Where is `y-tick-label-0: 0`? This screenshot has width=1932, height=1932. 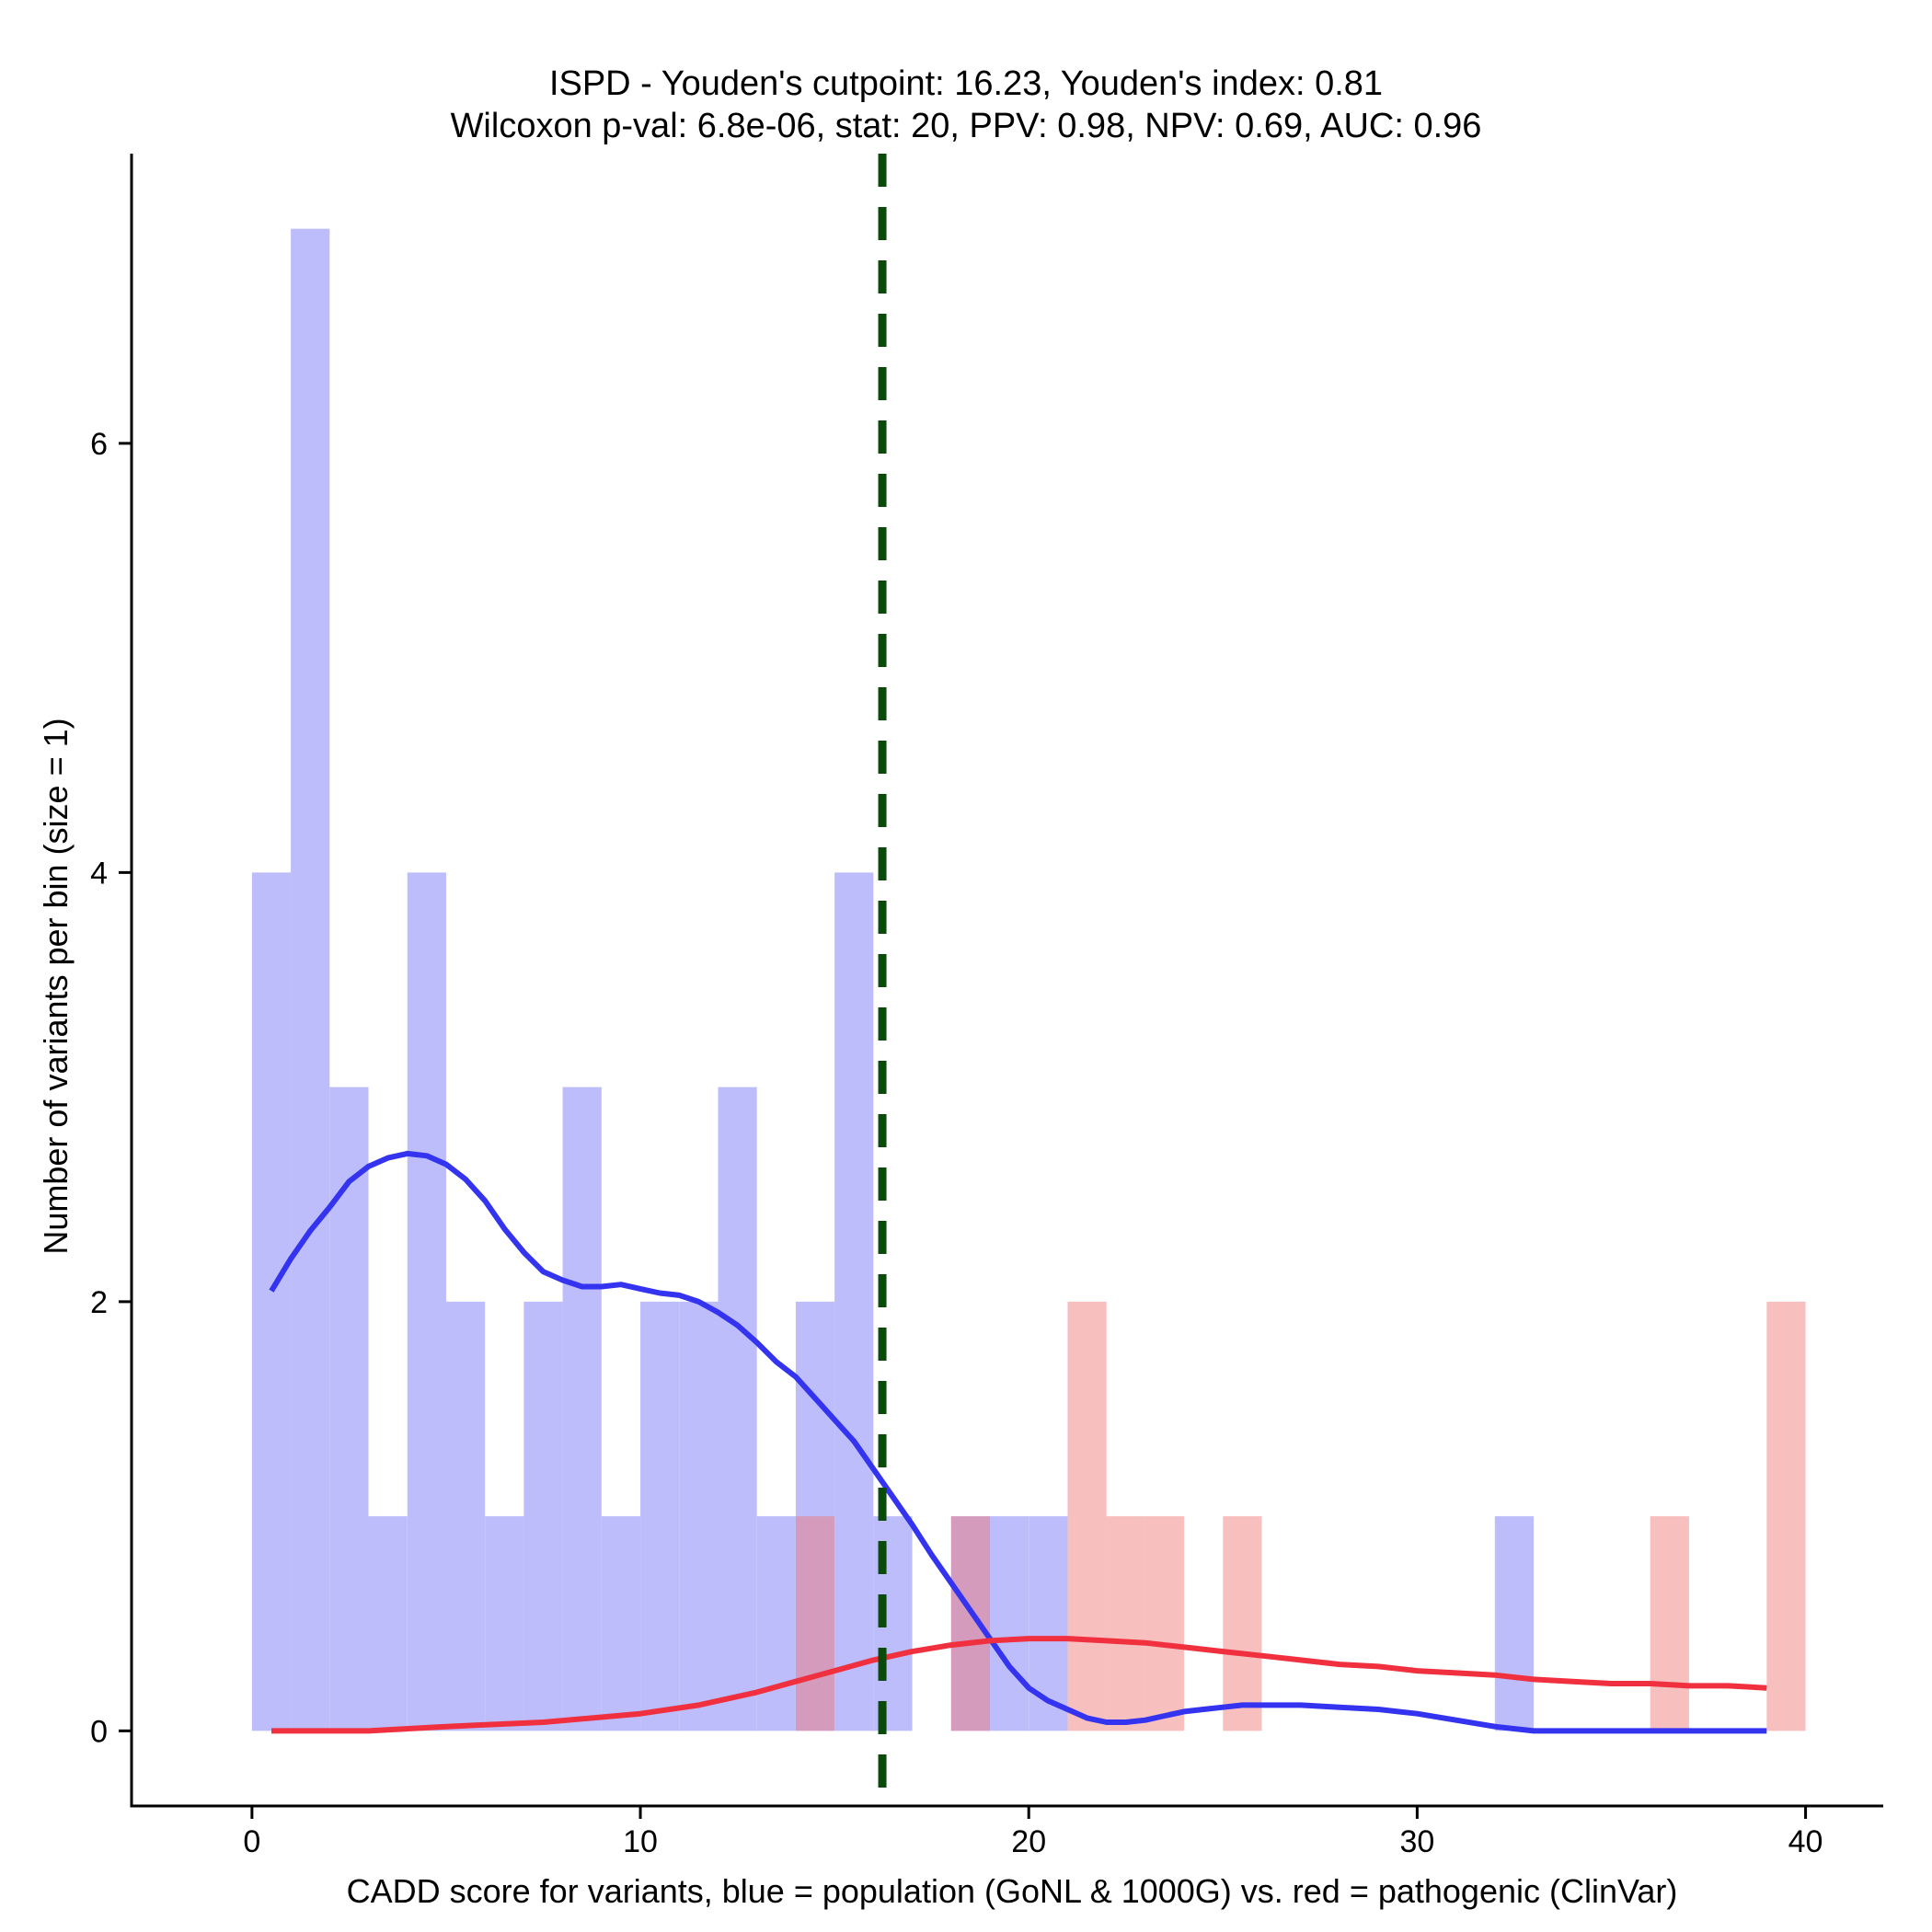
y-tick-label-0: 0 is located at coordinates (99, 1731).